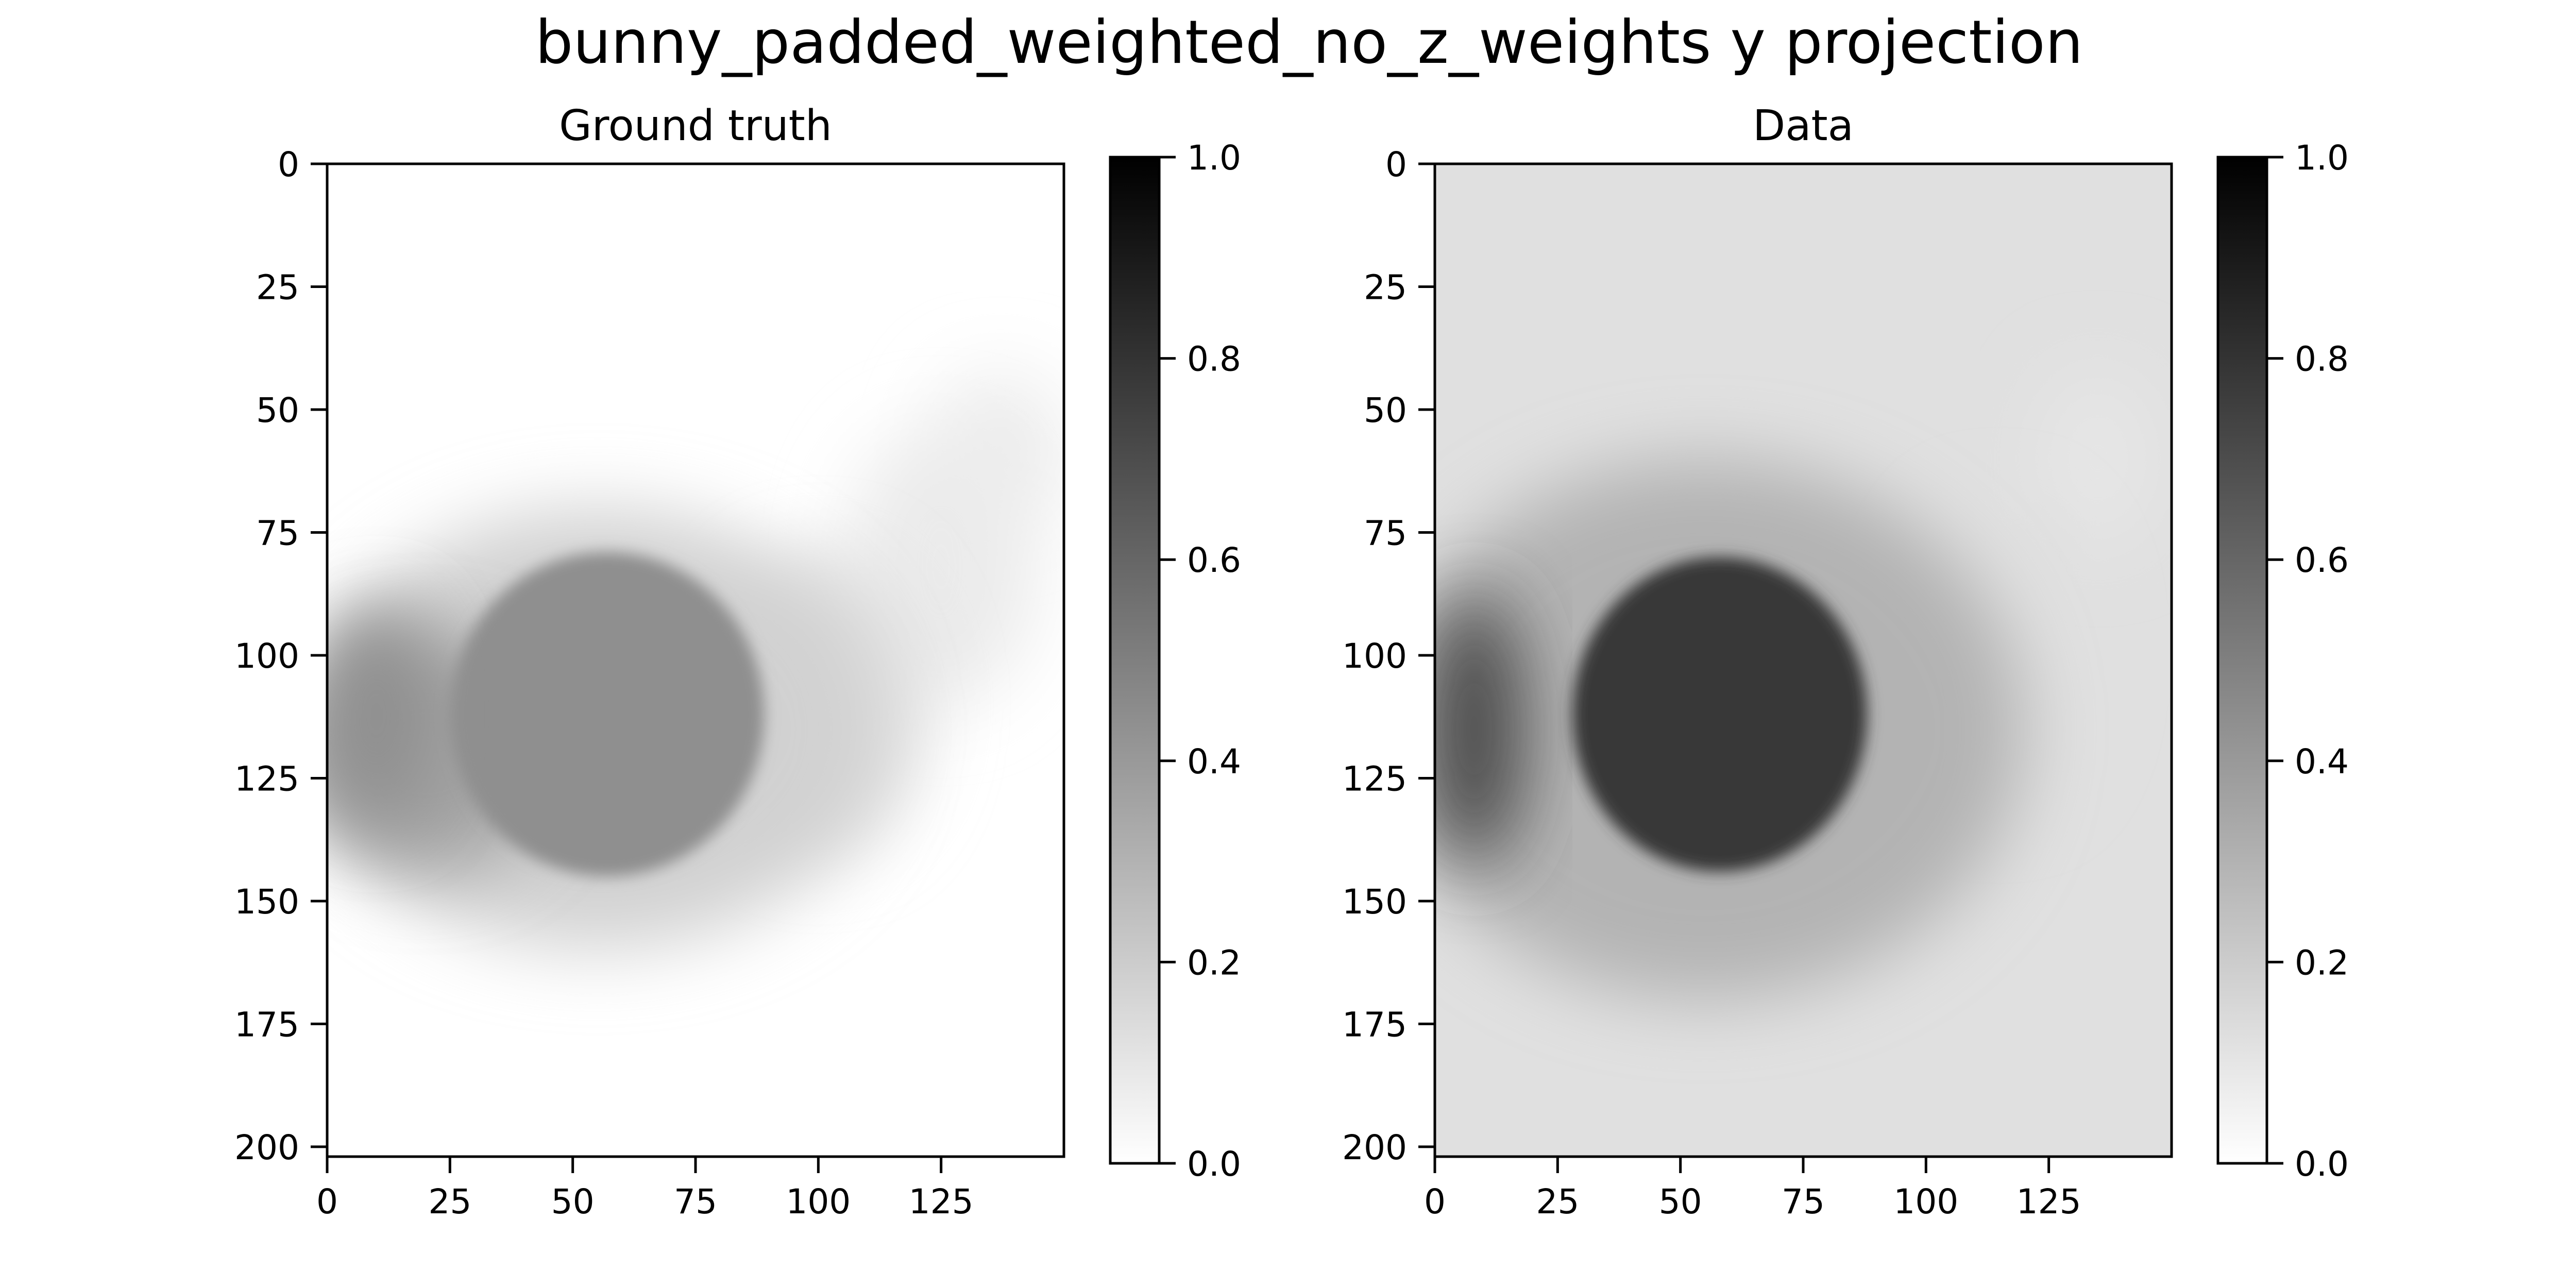  What do you see at coordinates (1803, 125) in the screenshot?
I see `panel-title: Data` at bounding box center [1803, 125].